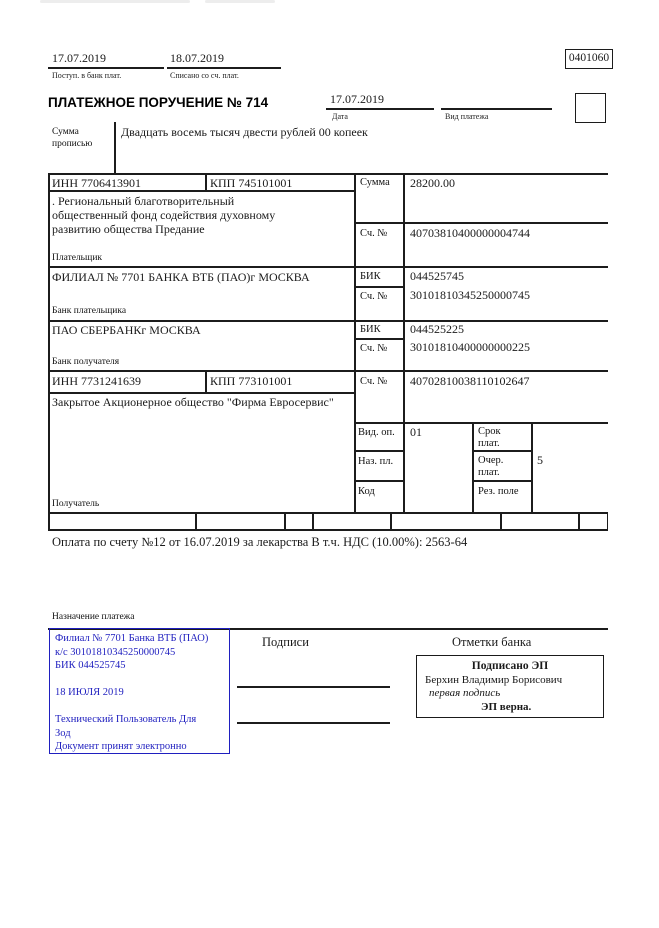 The height and width of the screenshot is (928, 659). I want to click on amount-row-border, so click(481, 223).